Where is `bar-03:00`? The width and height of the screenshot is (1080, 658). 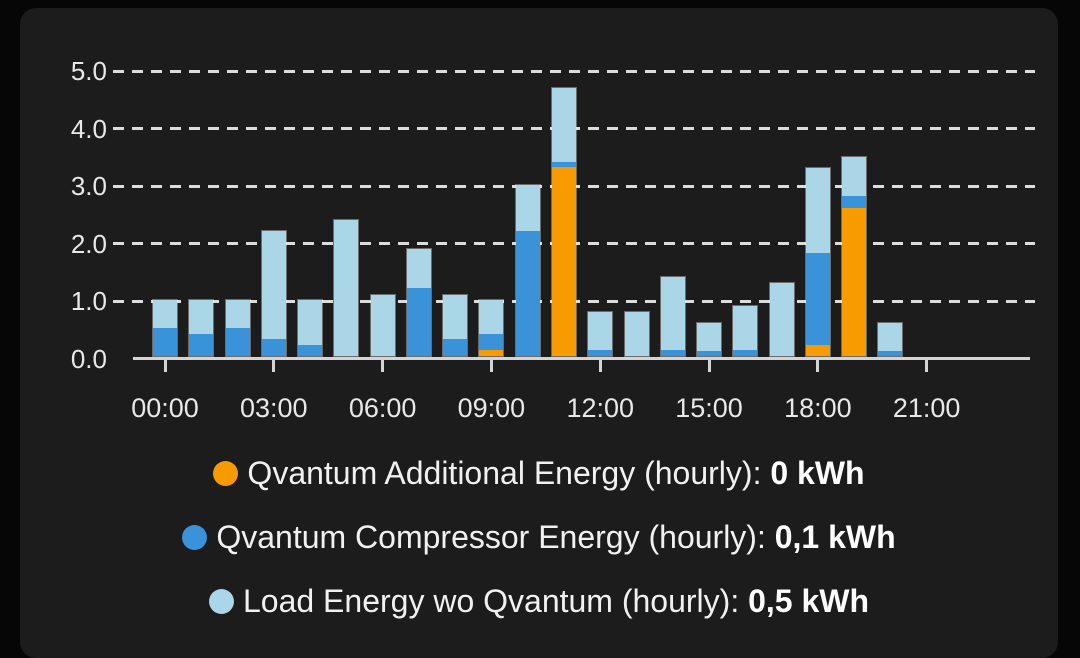 bar-03:00 is located at coordinates (273, 293).